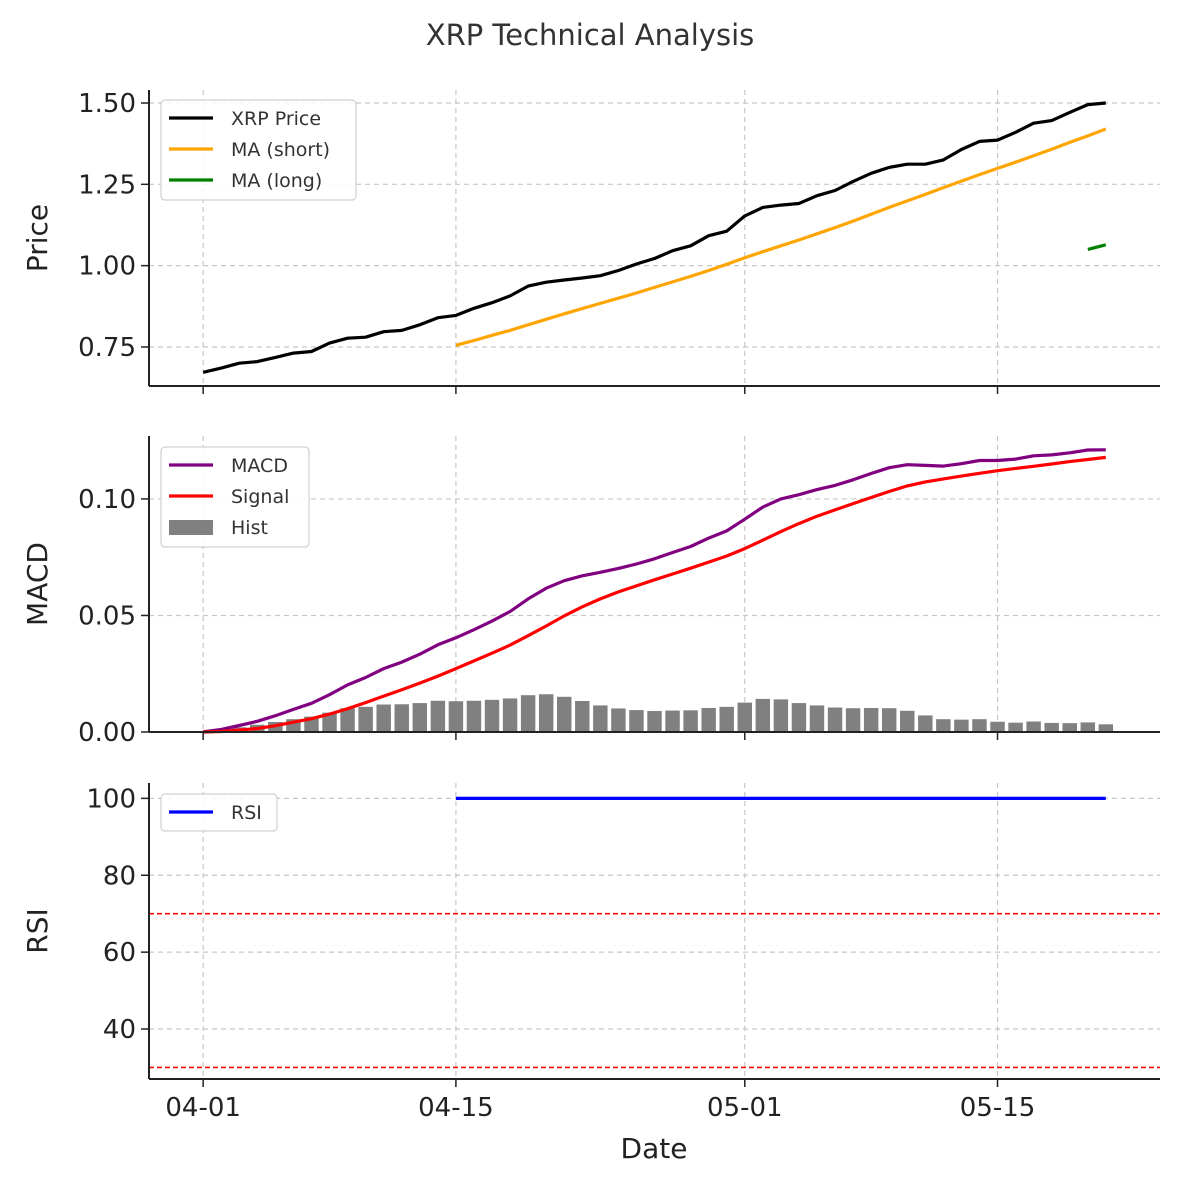 The height and width of the screenshot is (1190, 1179). What do you see at coordinates (37, 931) in the screenshot?
I see `y-axis-label-rsi: RSI` at bounding box center [37, 931].